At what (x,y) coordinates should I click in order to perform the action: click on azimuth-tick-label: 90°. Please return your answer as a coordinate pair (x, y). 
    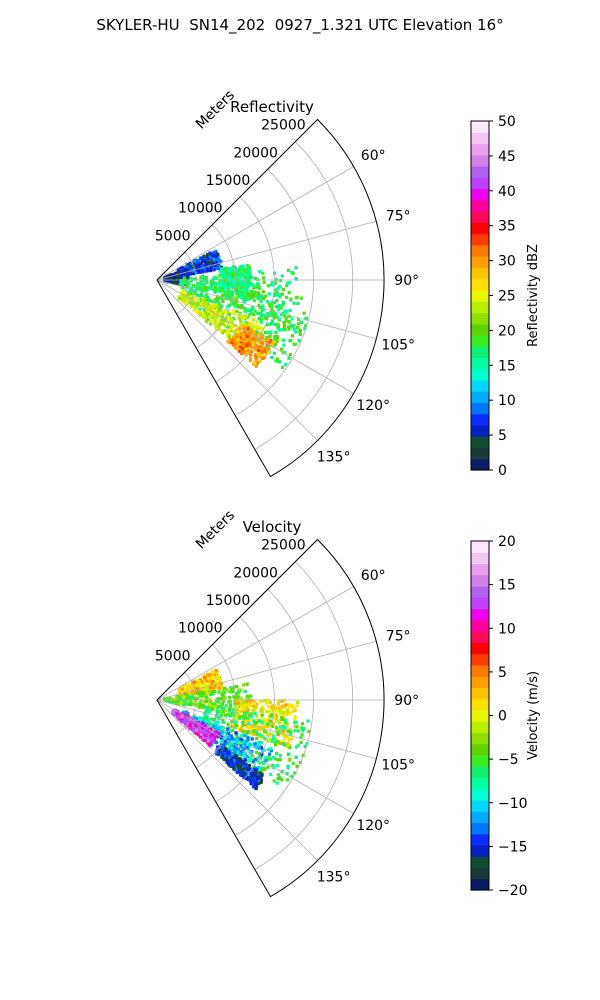
    Looking at the image, I should click on (406, 701).